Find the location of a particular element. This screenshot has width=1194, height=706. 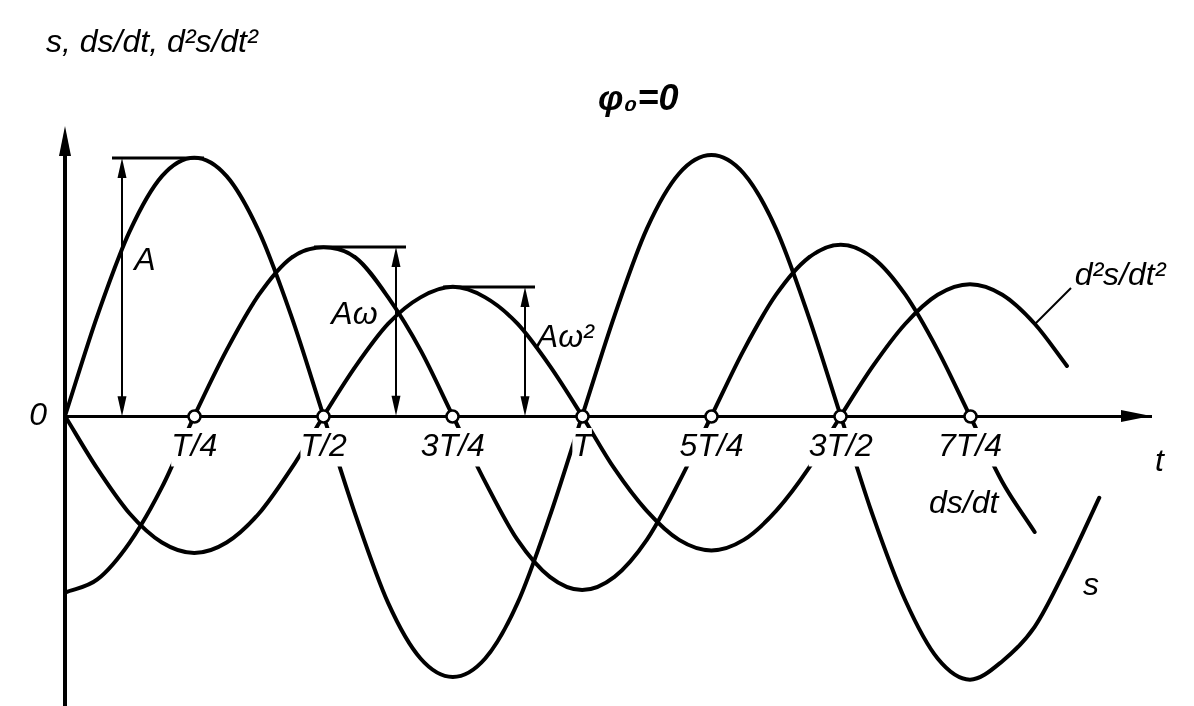

series-label: s is located at coordinates (1090, 584).